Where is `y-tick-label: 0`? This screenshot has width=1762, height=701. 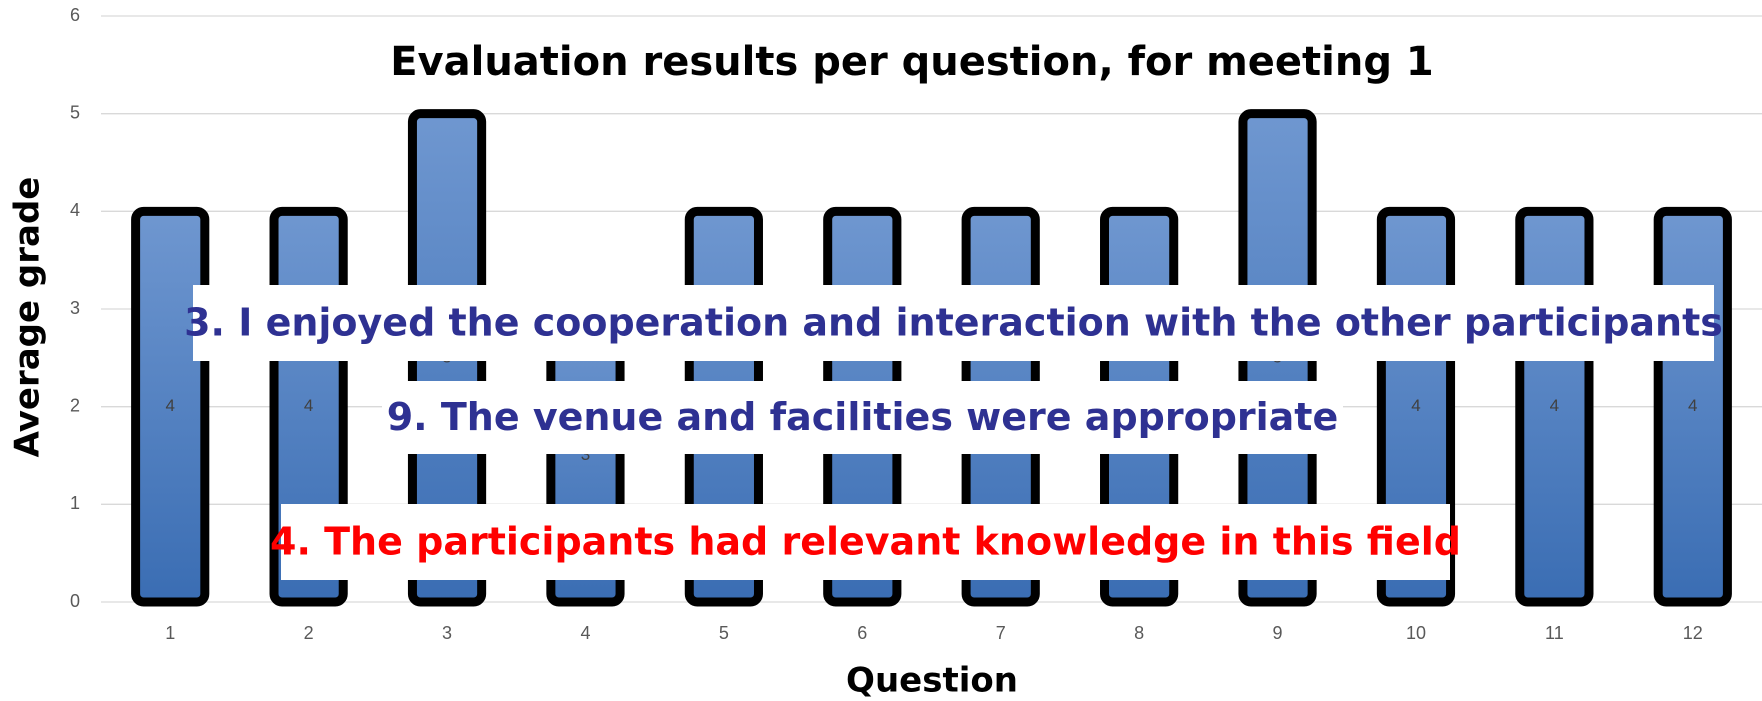
y-tick-label: 0 is located at coordinates (75, 601).